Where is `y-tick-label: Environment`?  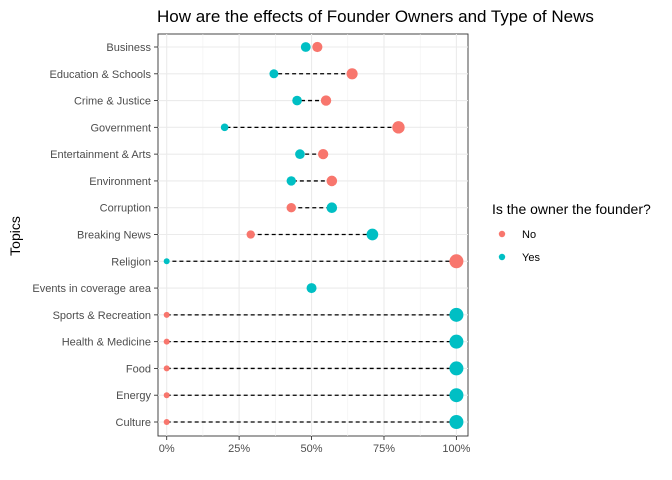
y-tick-label: Environment is located at coordinates (120, 182).